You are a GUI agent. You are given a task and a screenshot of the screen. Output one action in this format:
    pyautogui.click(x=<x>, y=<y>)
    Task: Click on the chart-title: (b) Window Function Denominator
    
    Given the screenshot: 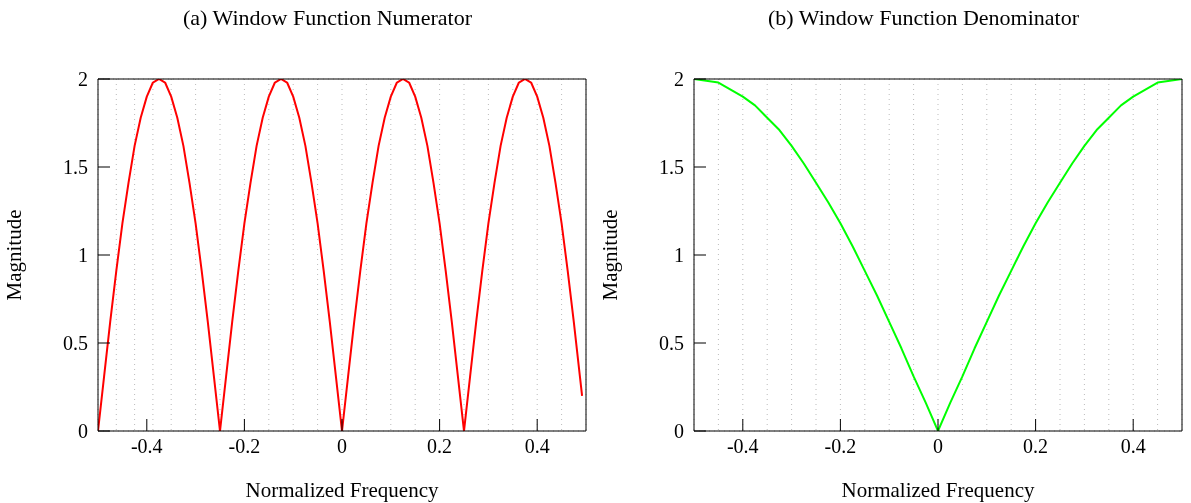 What is the action you would take?
    pyautogui.click(x=923, y=18)
    